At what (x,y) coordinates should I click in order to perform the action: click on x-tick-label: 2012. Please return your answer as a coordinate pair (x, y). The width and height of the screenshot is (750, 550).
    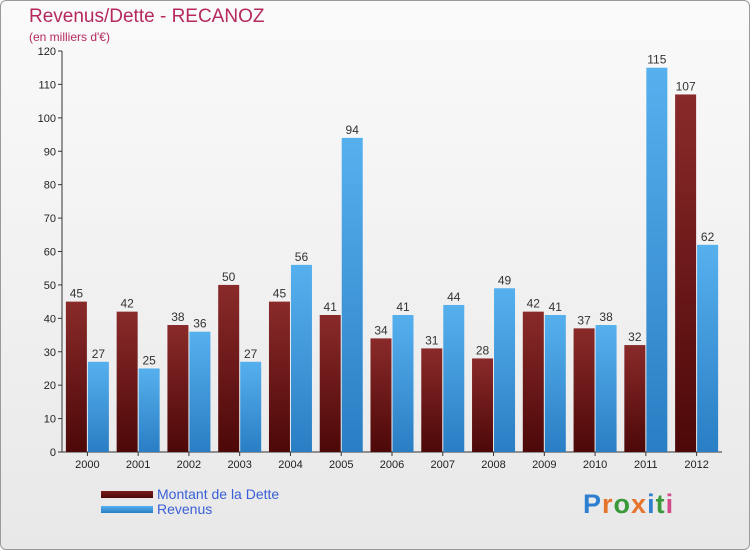
    Looking at the image, I should click on (696, 465).